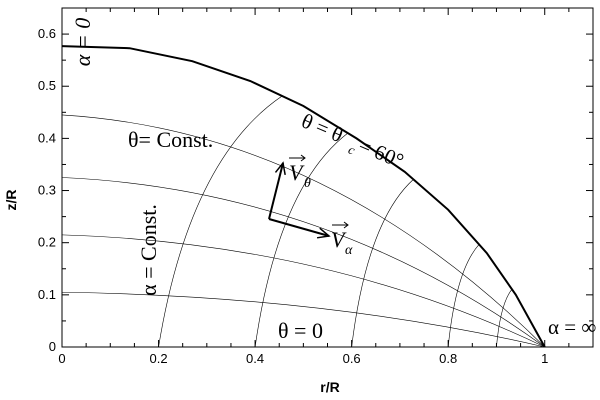 The height and width of the screenshot is (400, 600). I want to click on x-tick-label: 0.8, so click(448, 358).